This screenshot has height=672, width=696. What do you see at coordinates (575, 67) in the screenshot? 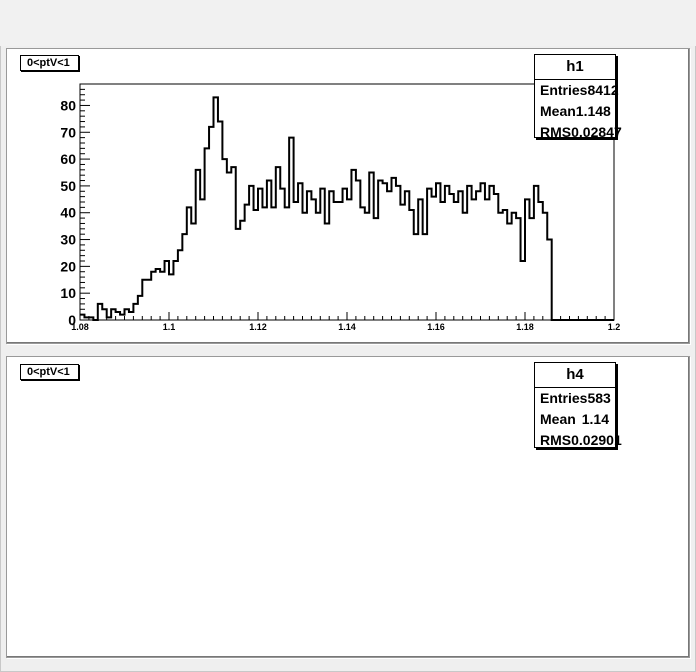
I see `stats-title: h1` at bounding box center [575, 67].